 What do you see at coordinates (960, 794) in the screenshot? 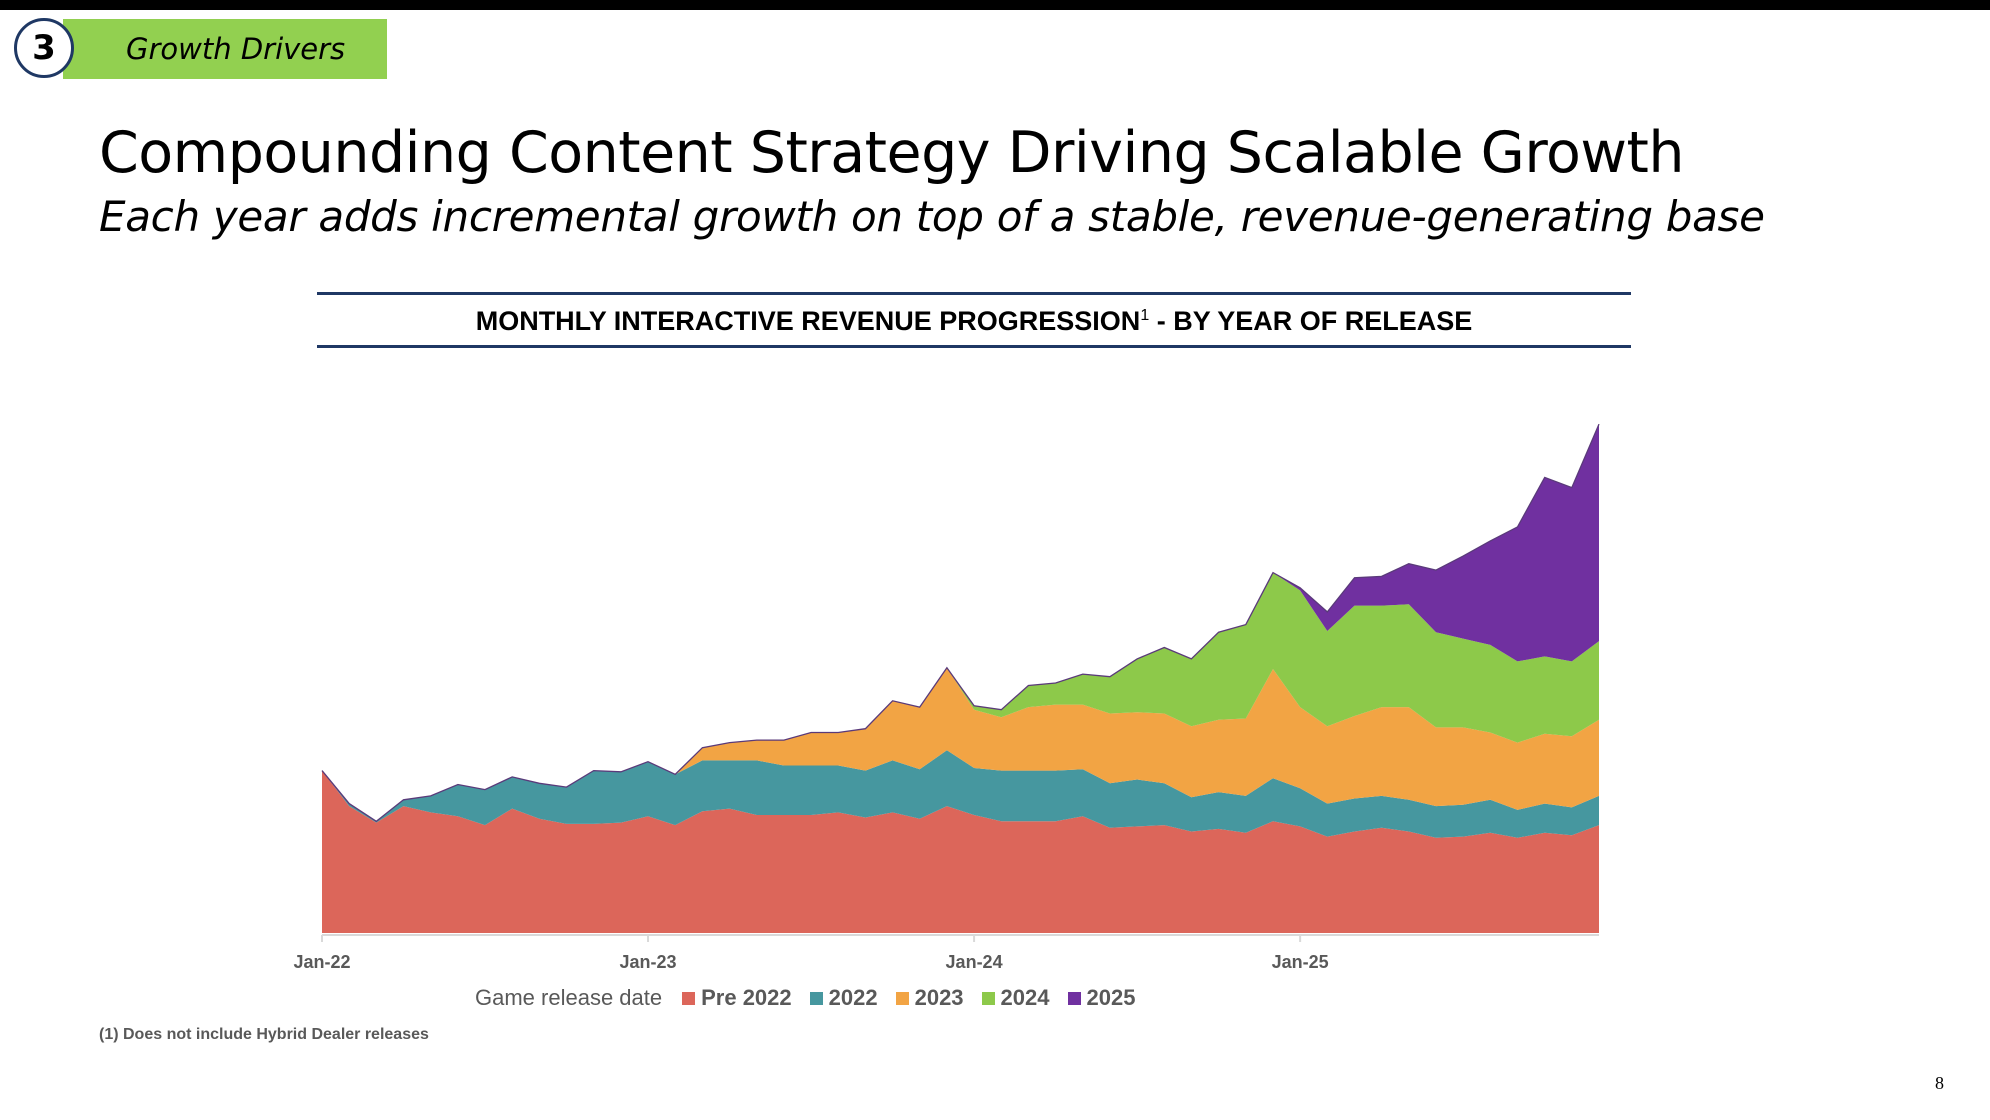
I see `area-series-2022` at bounding box center [960, 794].